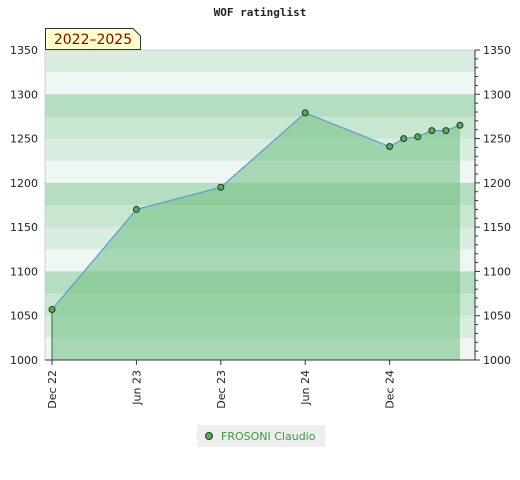 The width and height of the screenshot is (520, 480). Describe the element at coordinates (136, 388) in the screenshot. I see `x-tick-label: Jun 23` at that location.